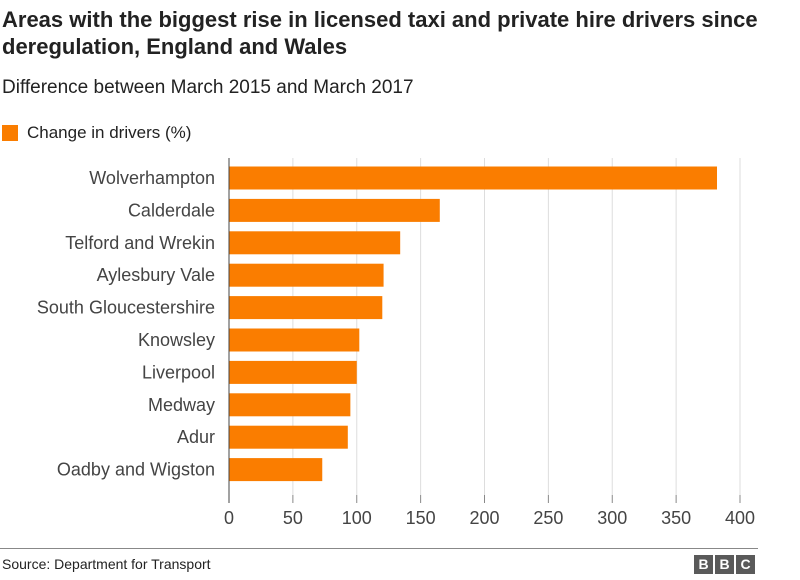  I want to click on x-tick-label: 0, so click(229, 518).